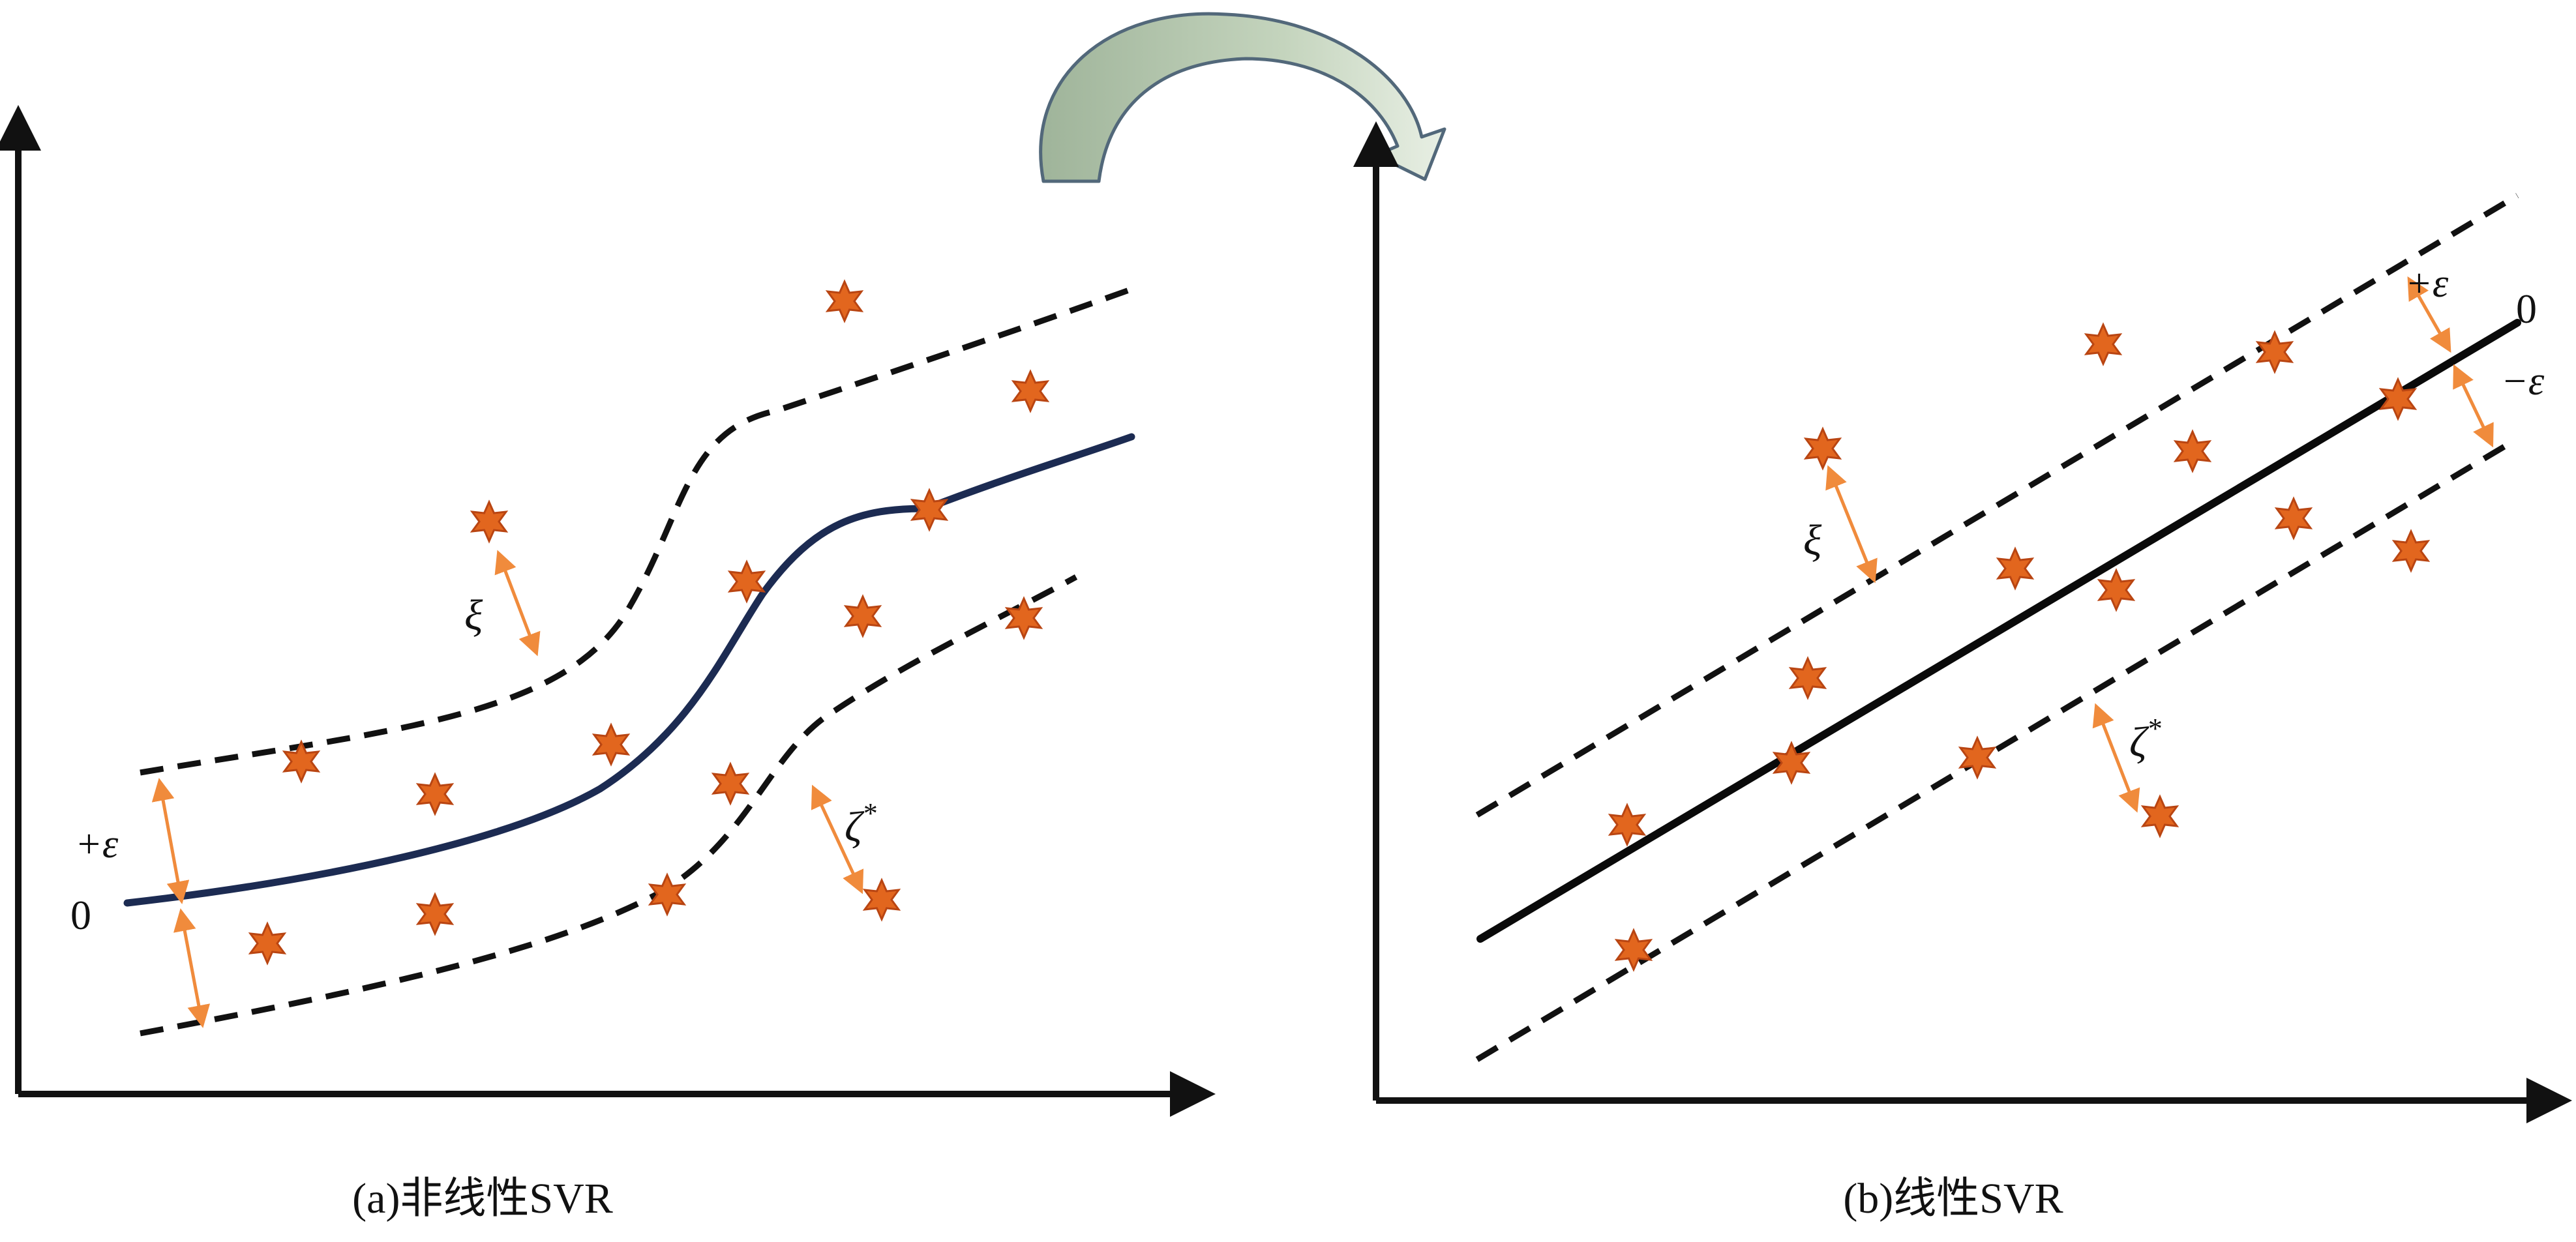 The width and height of the screenshot is (2576, 1242). Describe the element at coordinates (473, 615) in the screenshot. I see `panel-a-xi-label: ξ` at that location.